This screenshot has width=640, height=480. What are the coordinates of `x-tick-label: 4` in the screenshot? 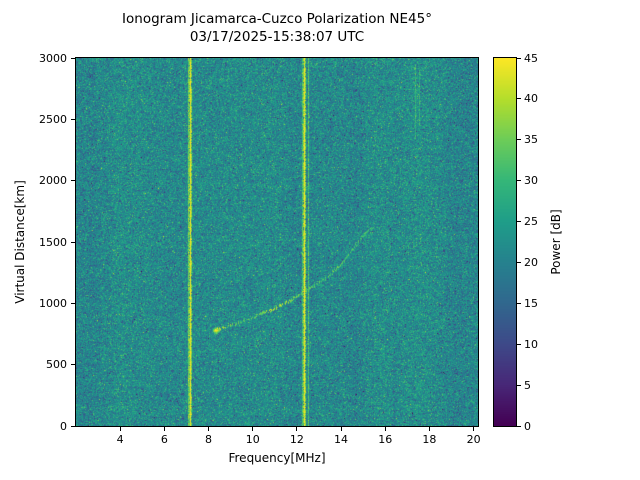 It's located at (120, 439).